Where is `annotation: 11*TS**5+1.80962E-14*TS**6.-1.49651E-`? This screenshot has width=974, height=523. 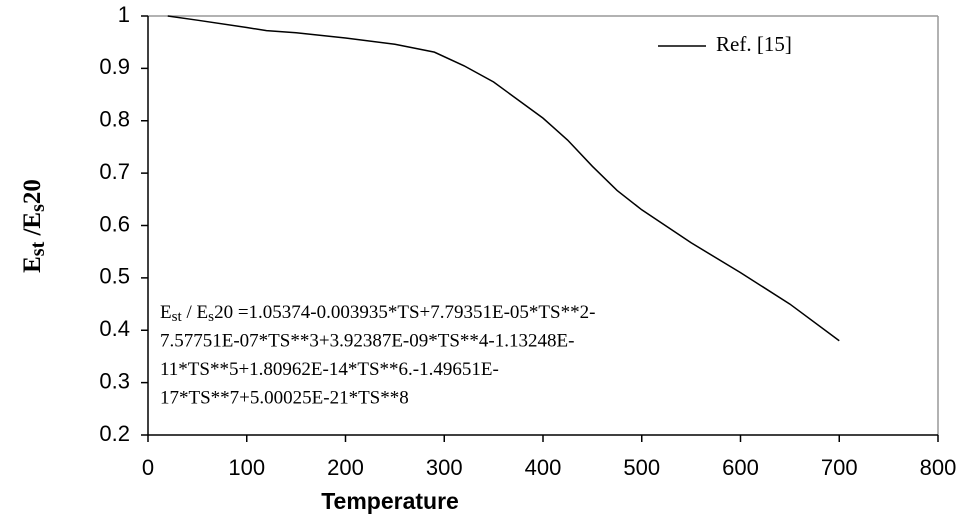 annotation: 11*TS**5+1.80962E-14*TS**6.-1.49651E- is located at coordinates (329, 369).